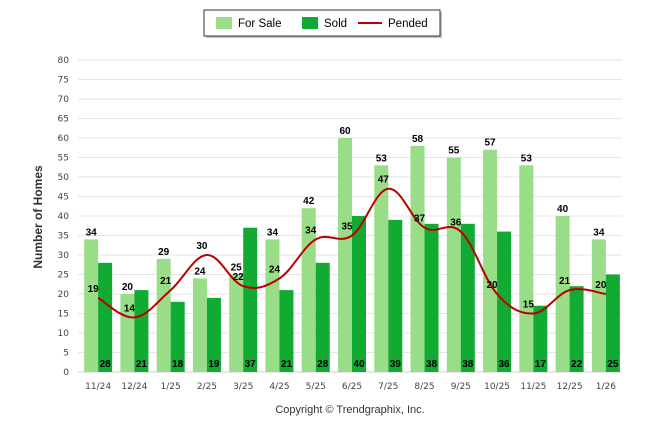  What do you see at coordinates (200, 271) in the screenshot?
I see `label-for-sale: 24` at bounding box center [200, 271].